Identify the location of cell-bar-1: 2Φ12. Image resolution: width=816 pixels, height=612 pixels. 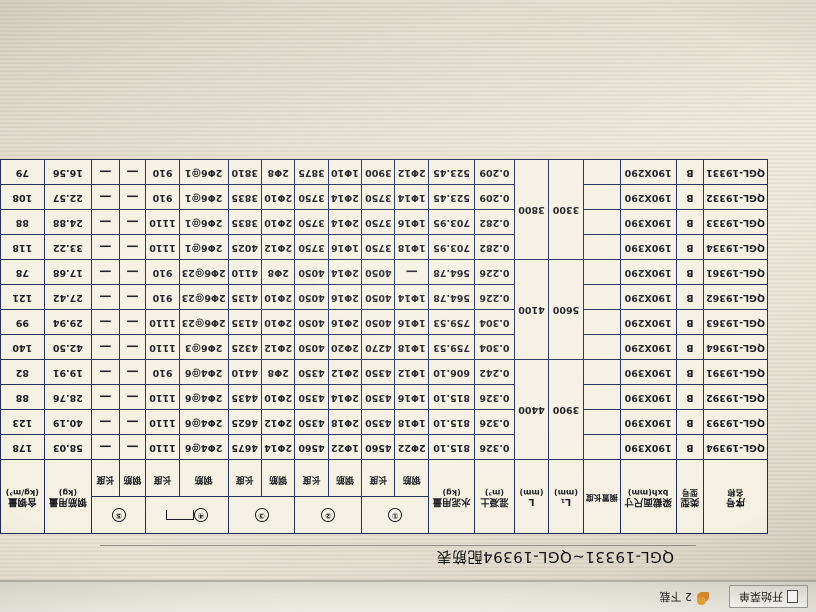
(411, 172).